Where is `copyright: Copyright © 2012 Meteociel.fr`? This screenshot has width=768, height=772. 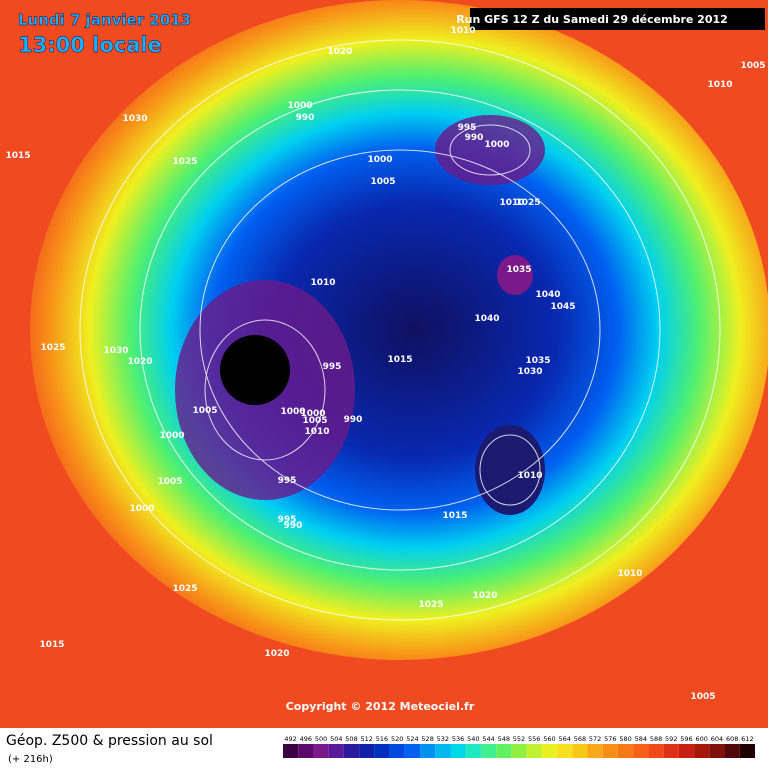 copyright: Copyright © 2012 Meteociel.fr is located at coordinates (380, 706).